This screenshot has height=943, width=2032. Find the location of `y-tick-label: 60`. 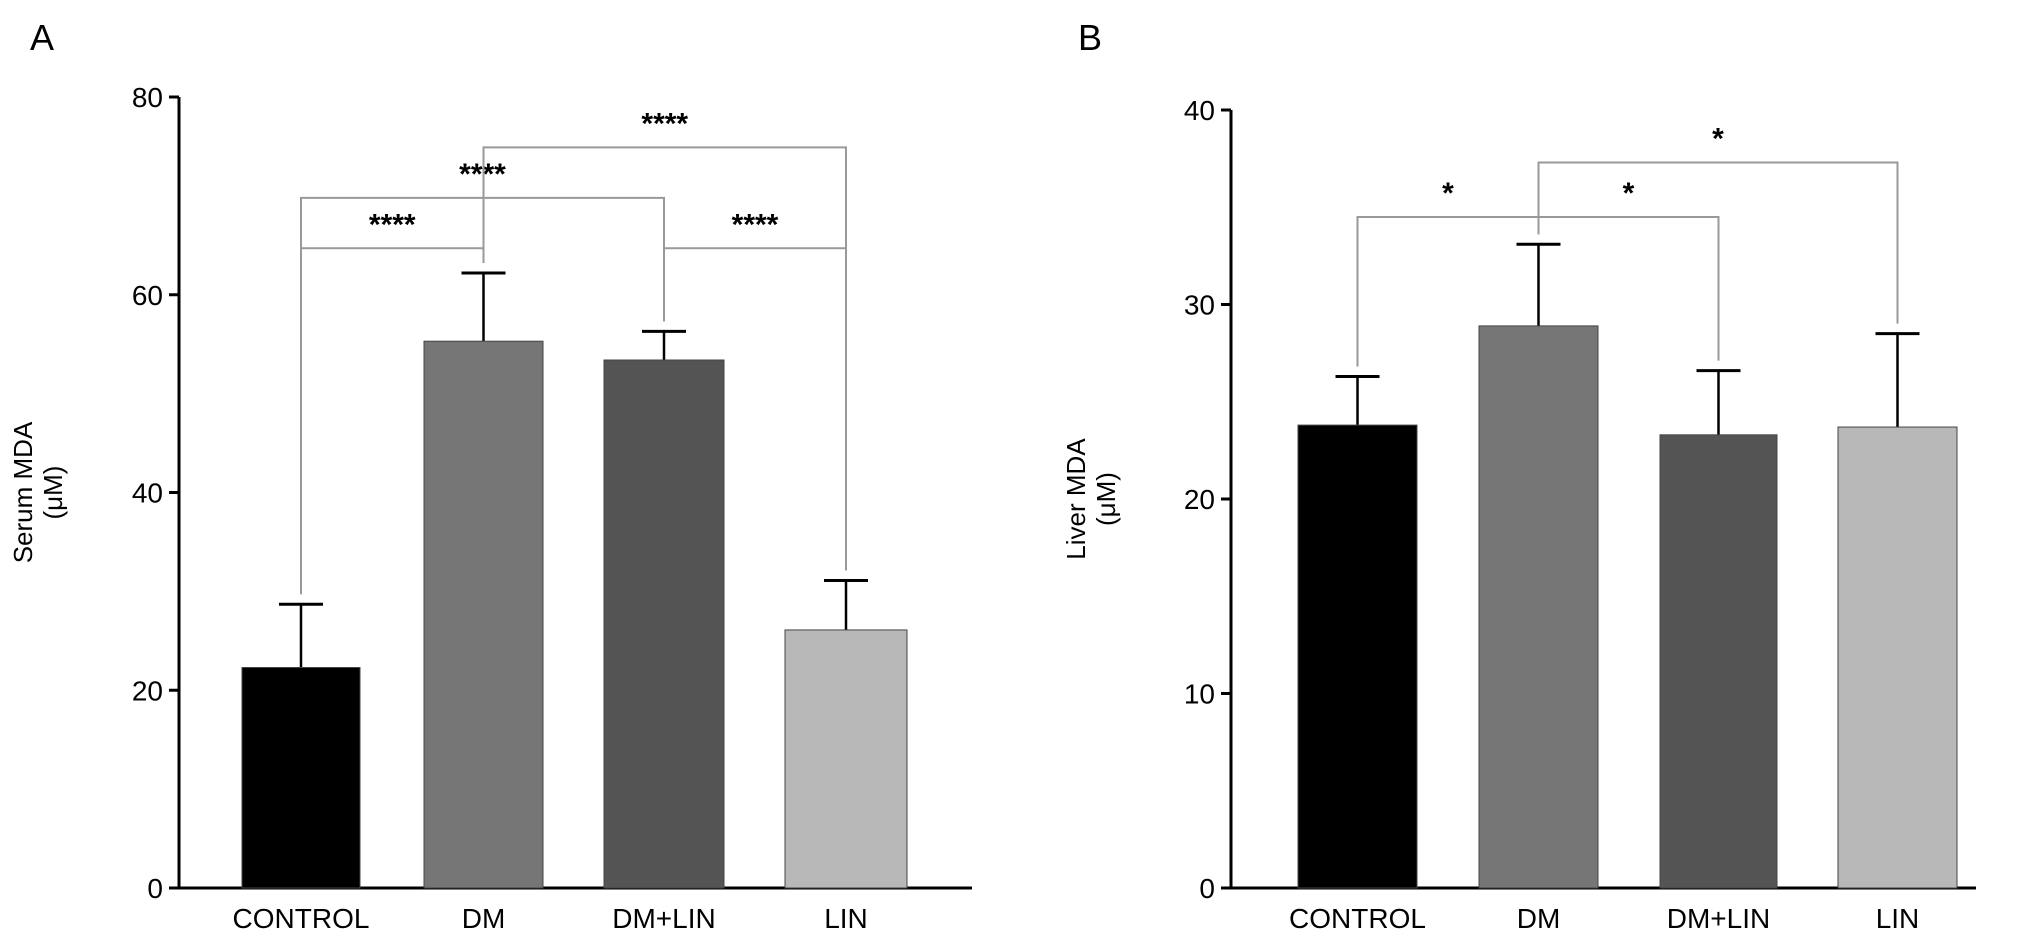

y-tick-label: 60 is located at coordinates (147, 295).